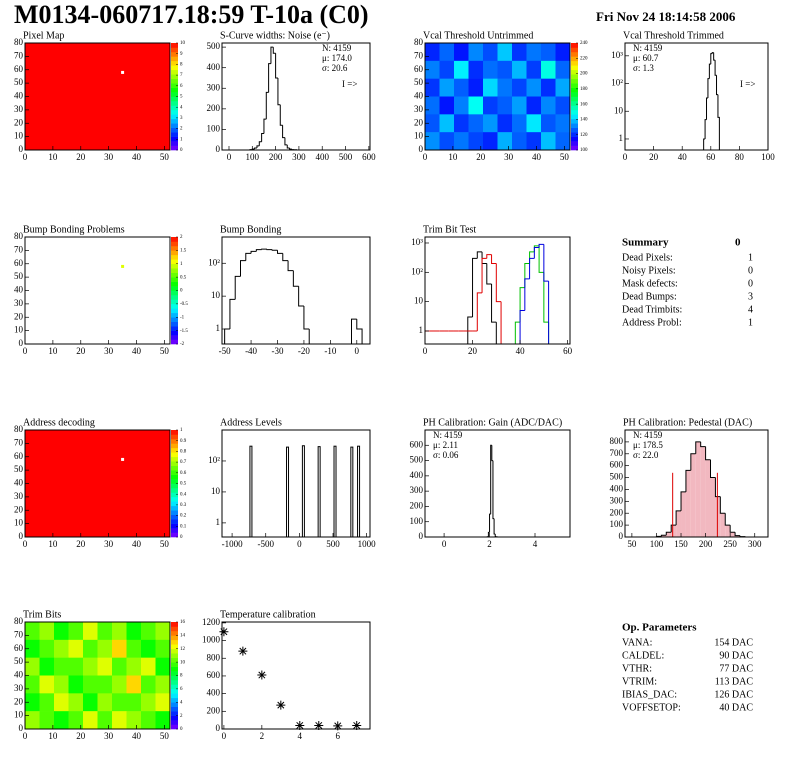  Describe the element at coordinates (643, 68) in the screenshot. I see `stats-line: σ: 1.3` at that location.